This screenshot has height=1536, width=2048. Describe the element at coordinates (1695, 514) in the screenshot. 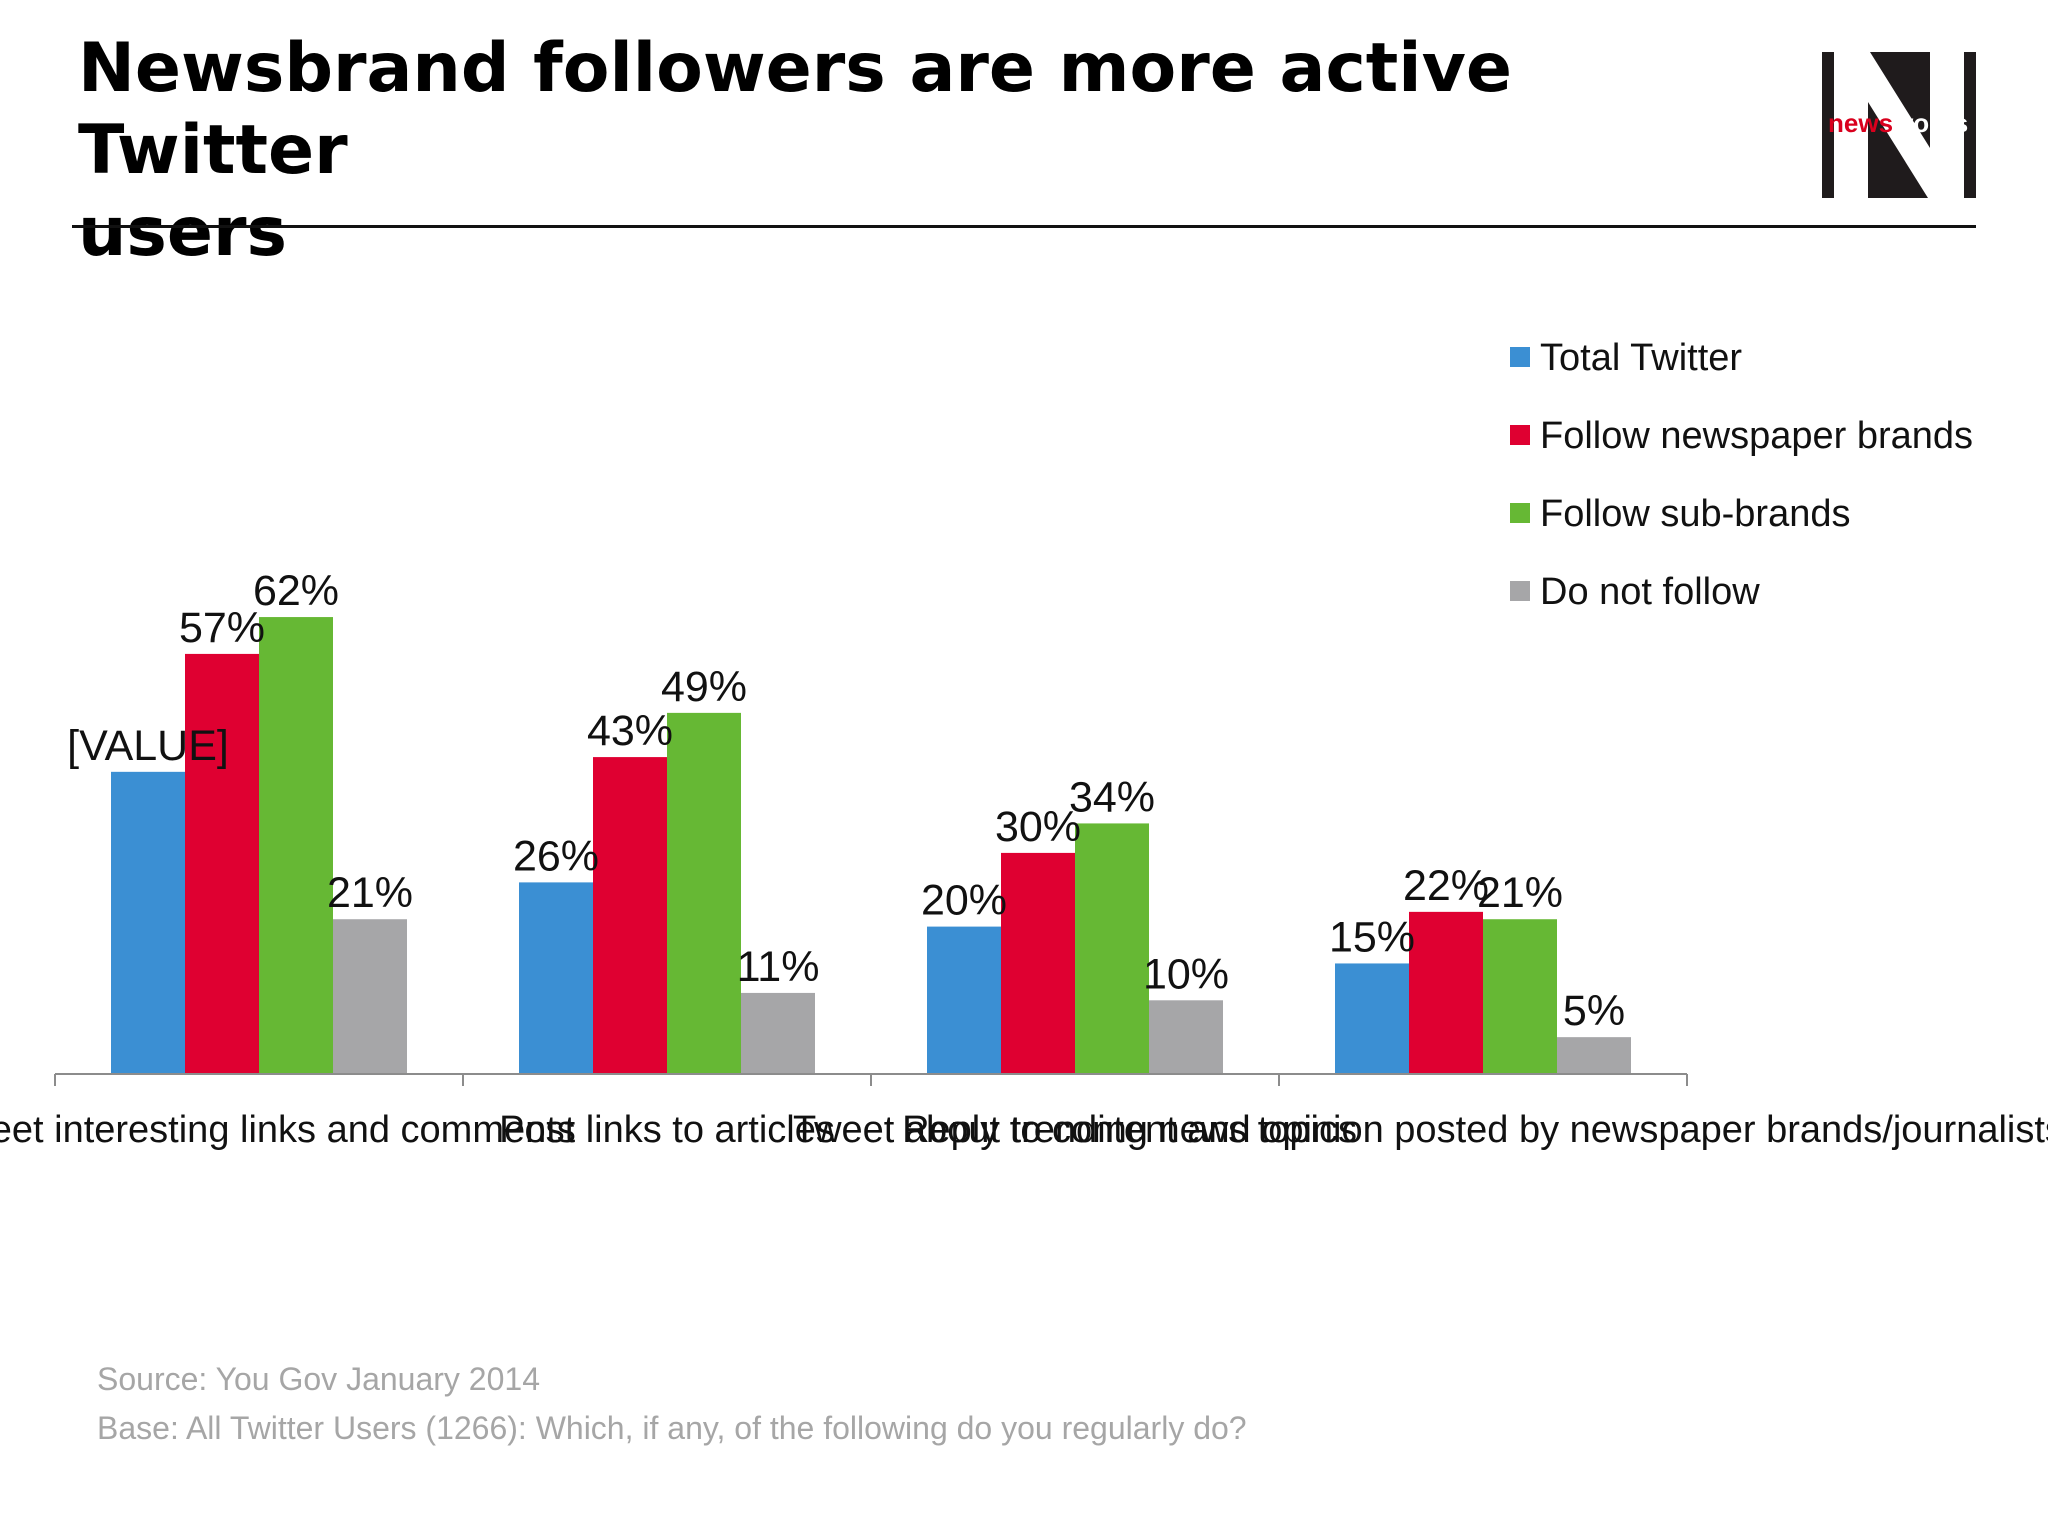

I see `legend-label: Follow sub-brands` at that location.